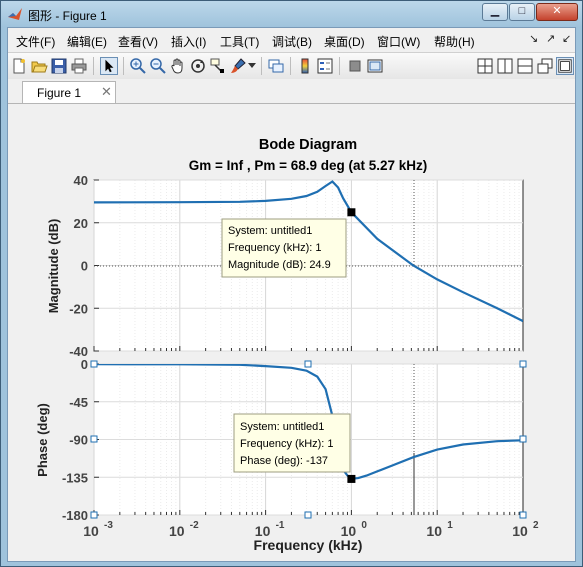 The height and width of the screenshot is (567, 583). Describe the element at coordinates (505, 66) in the screenshot. I see `tile-horizontal-icon` at that location.